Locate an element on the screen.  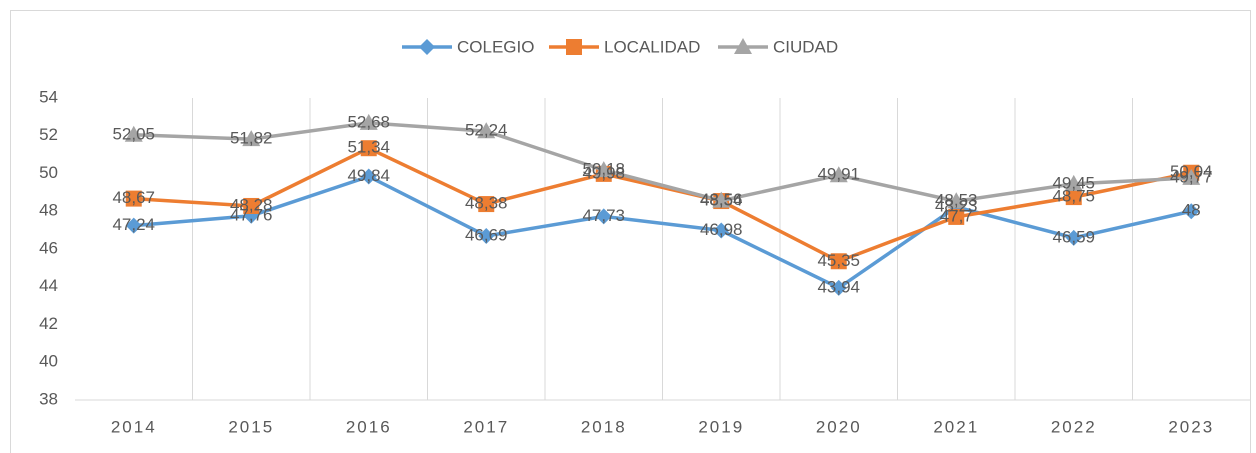
data-label: 52,05 is located at coordinates (133, 133).